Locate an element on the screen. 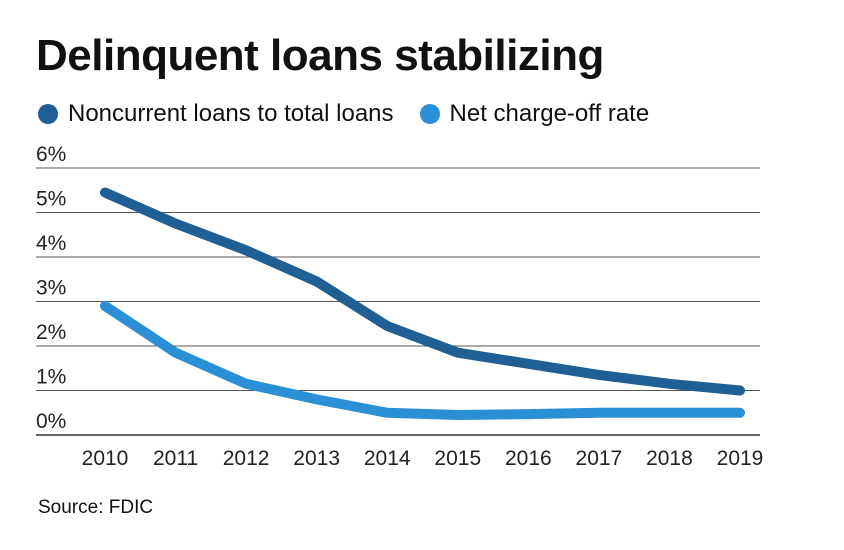  x-tick-label: 2014 is located at coordinates (387, 458).